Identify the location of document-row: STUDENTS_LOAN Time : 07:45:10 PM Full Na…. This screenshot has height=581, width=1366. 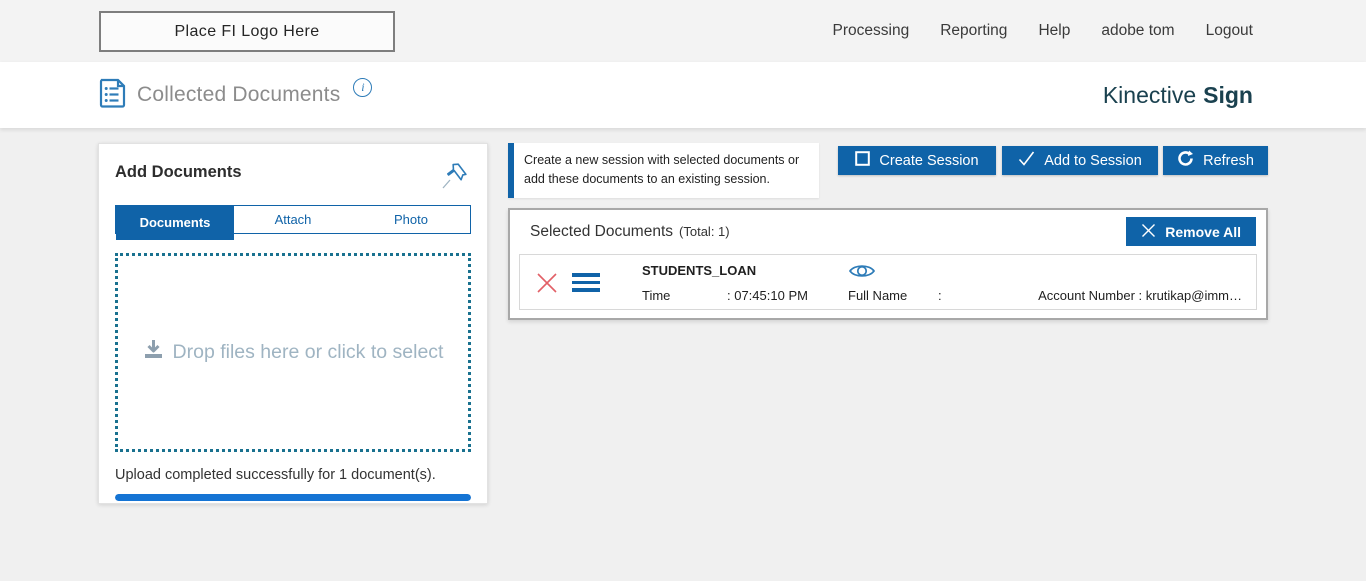
(888, 282).